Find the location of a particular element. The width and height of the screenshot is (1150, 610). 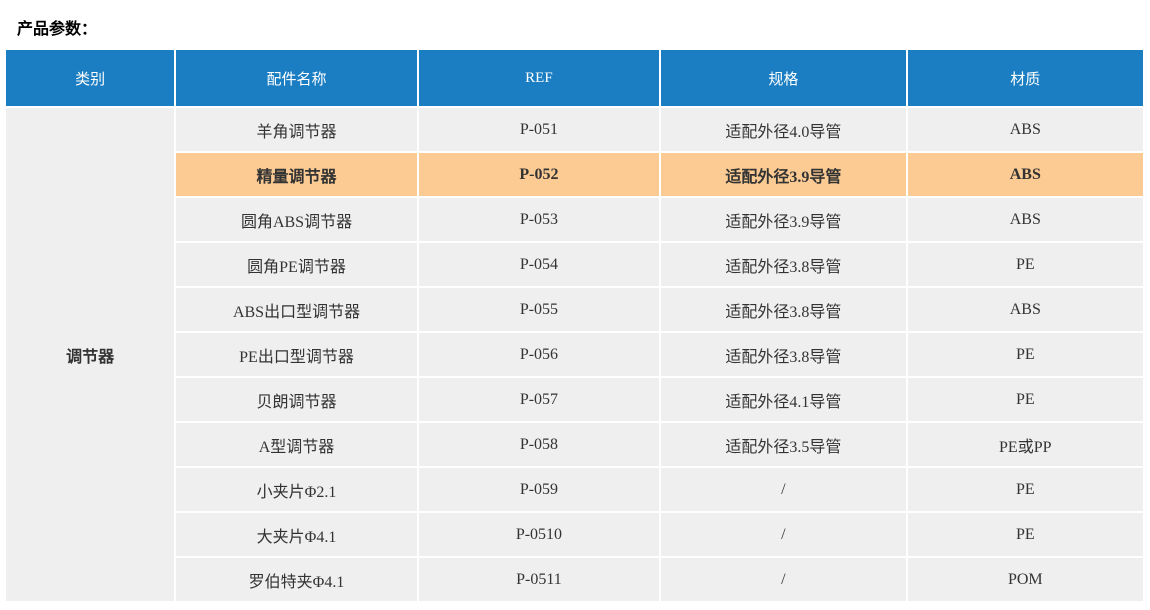

table-row: PE出口型调节器 P-056 适配外径3.8导管 PE is located at coordinates (574, 354).